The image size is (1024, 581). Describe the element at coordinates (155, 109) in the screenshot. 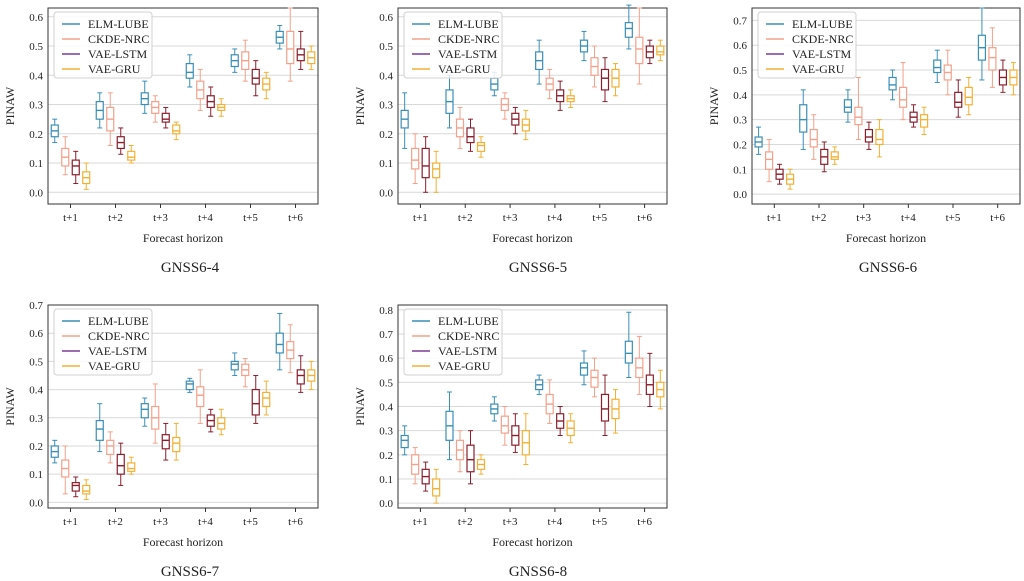

I see `box-ckde-nrc-t+3` at that location.